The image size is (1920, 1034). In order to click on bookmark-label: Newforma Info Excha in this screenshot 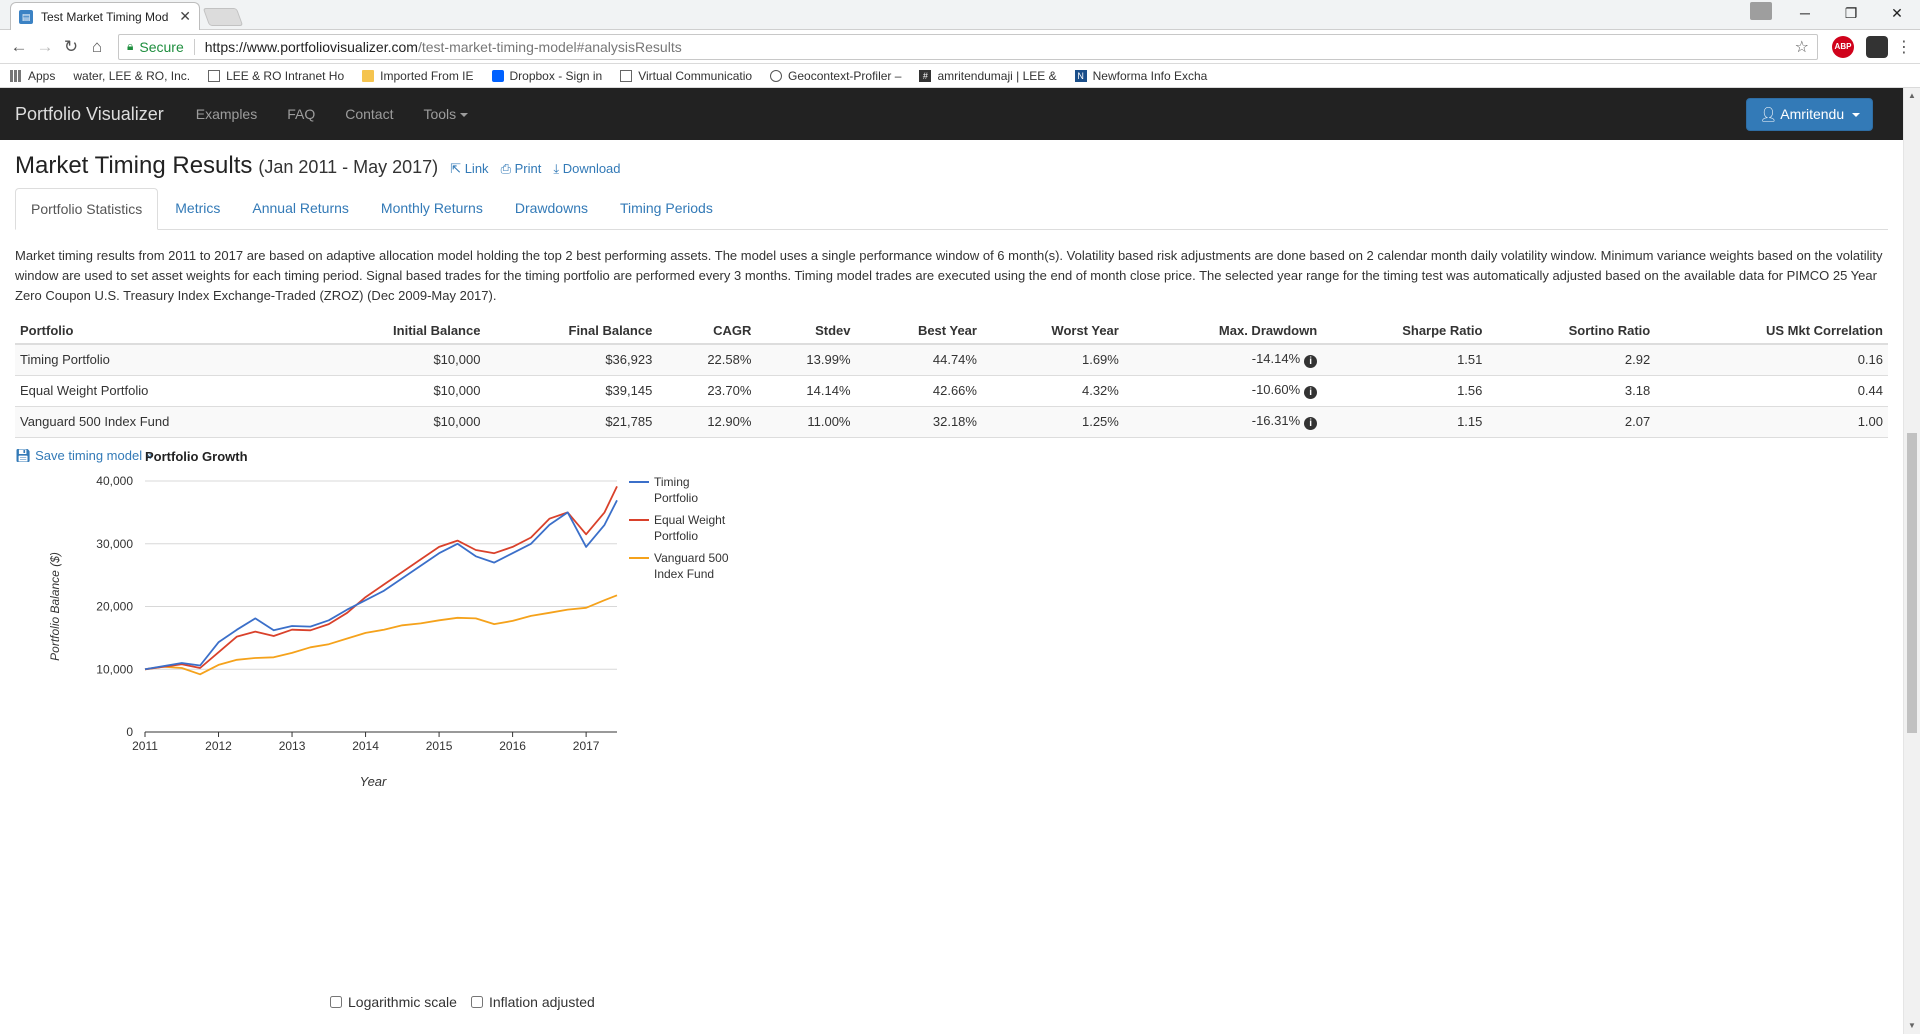, I will do `click(1150, 75)`.